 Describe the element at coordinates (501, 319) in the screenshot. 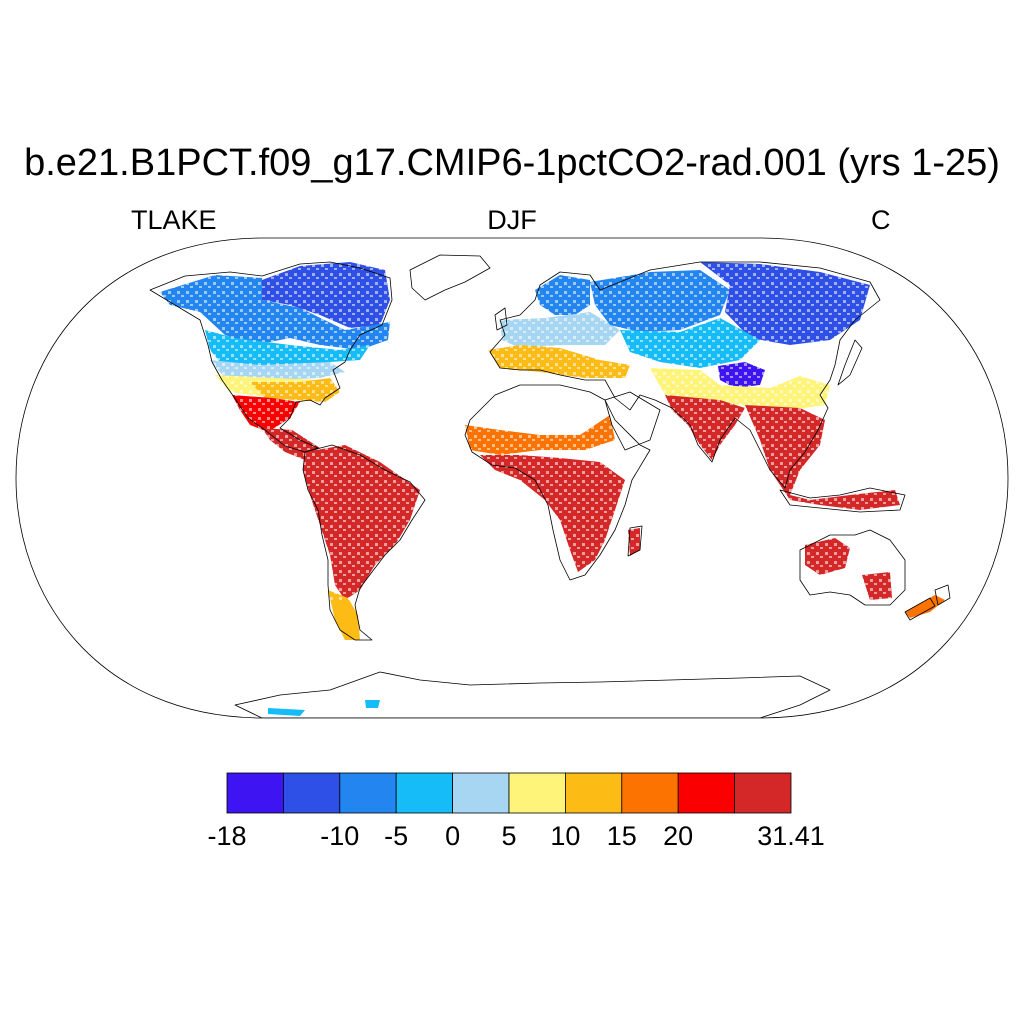

I see `coast-uk` at that location.